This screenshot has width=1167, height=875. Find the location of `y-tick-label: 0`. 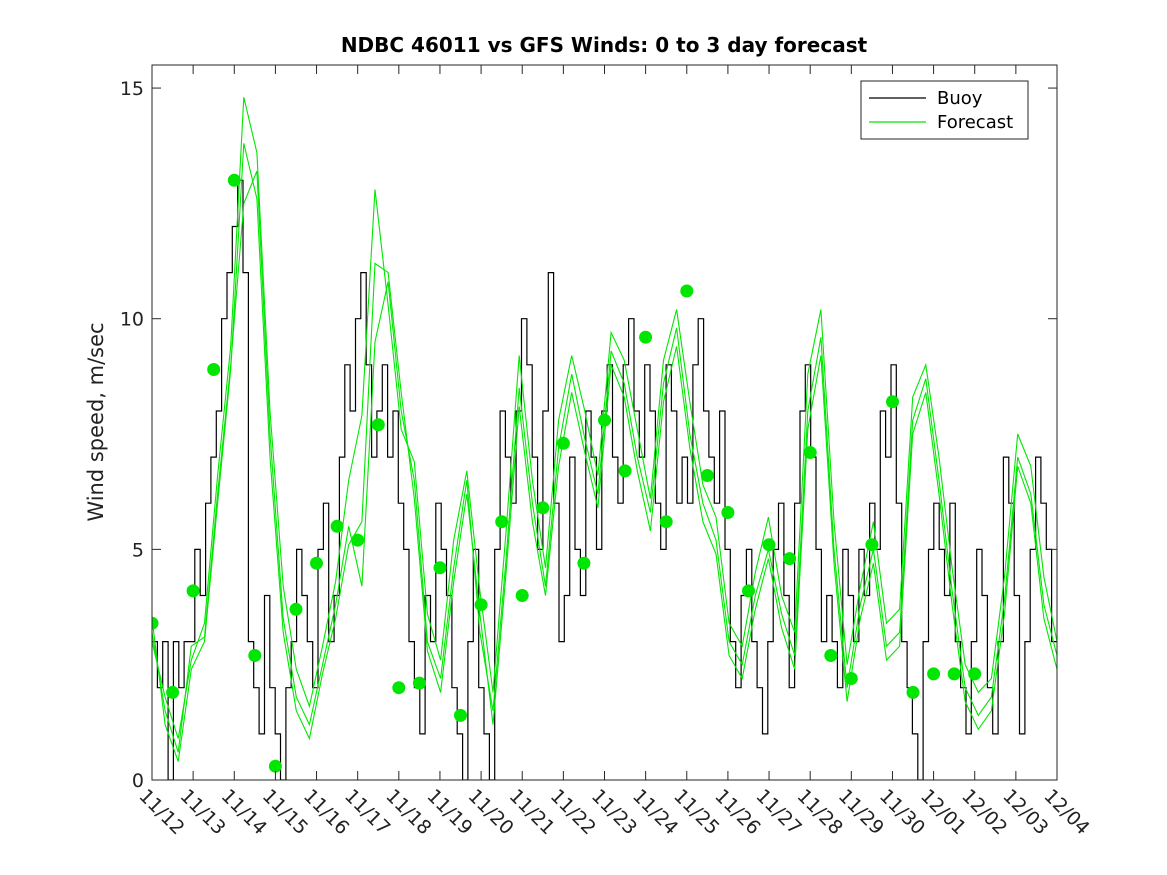

y-tick-label: 0 is located at coordinates (138, 781).